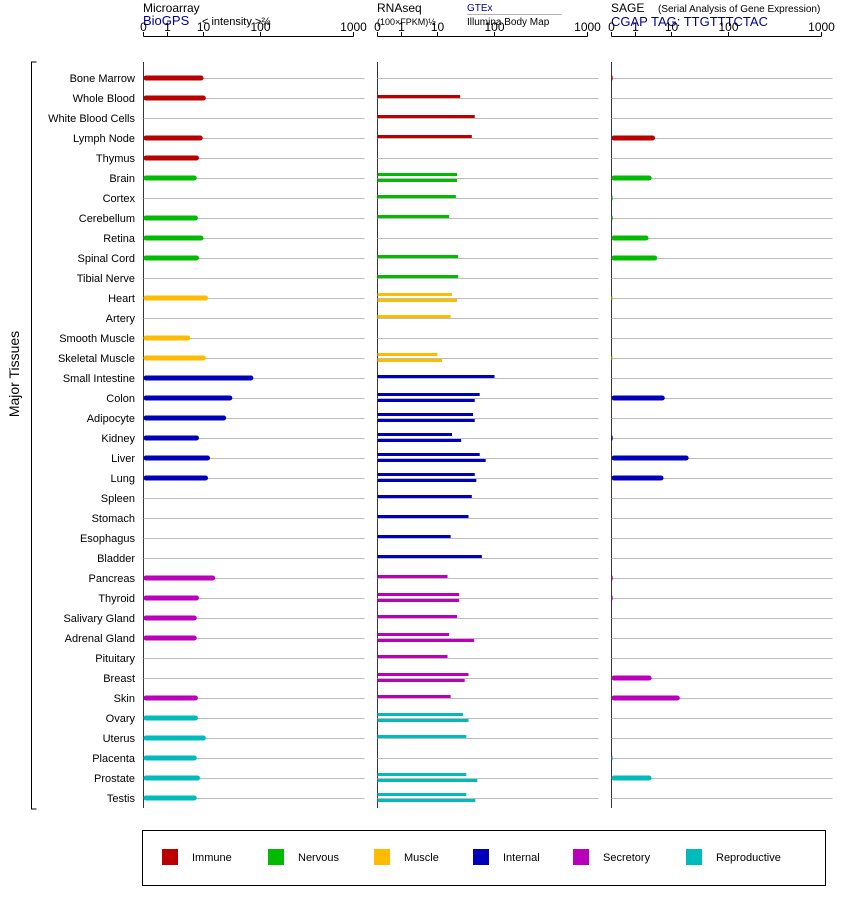 This screenshot has width=842, height=900. I want to click on sage-bar-spinal-cord, so click(634, 258).